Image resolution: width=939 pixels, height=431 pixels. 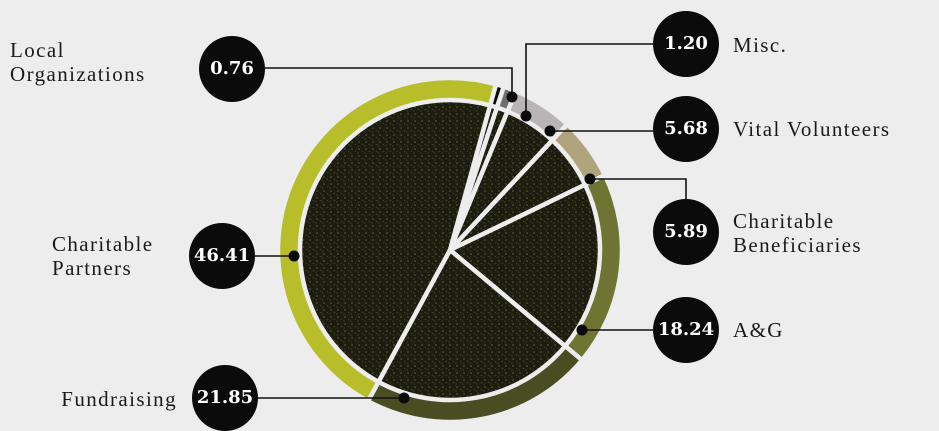 What do you see at coordinates (589, 79) in the screenshot?
I see `leader-line-misc` at bounding box center [589, 79].